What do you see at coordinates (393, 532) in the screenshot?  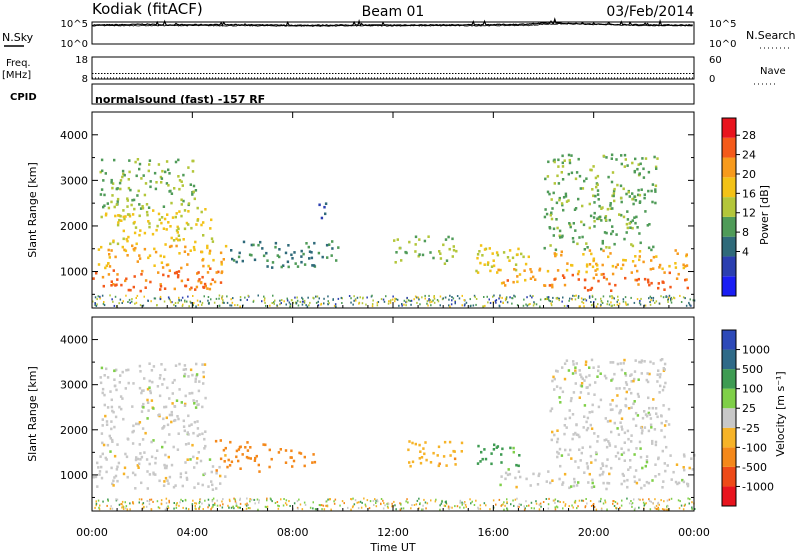 I see `x-tick-label: 12:00` at bounding box center [393, 532].